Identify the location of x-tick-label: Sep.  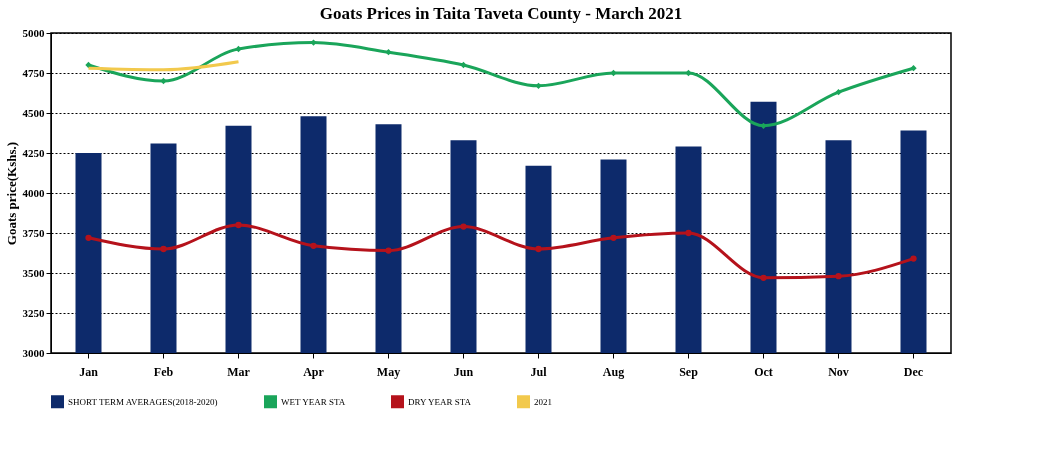
(689, 371).